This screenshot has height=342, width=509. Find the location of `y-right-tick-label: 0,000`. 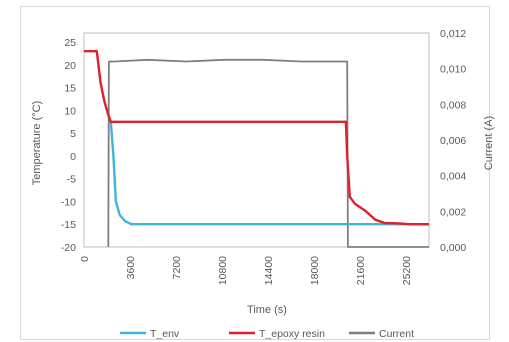

y-right-tick-label: 0,000 is located at coordinates (453, 248).